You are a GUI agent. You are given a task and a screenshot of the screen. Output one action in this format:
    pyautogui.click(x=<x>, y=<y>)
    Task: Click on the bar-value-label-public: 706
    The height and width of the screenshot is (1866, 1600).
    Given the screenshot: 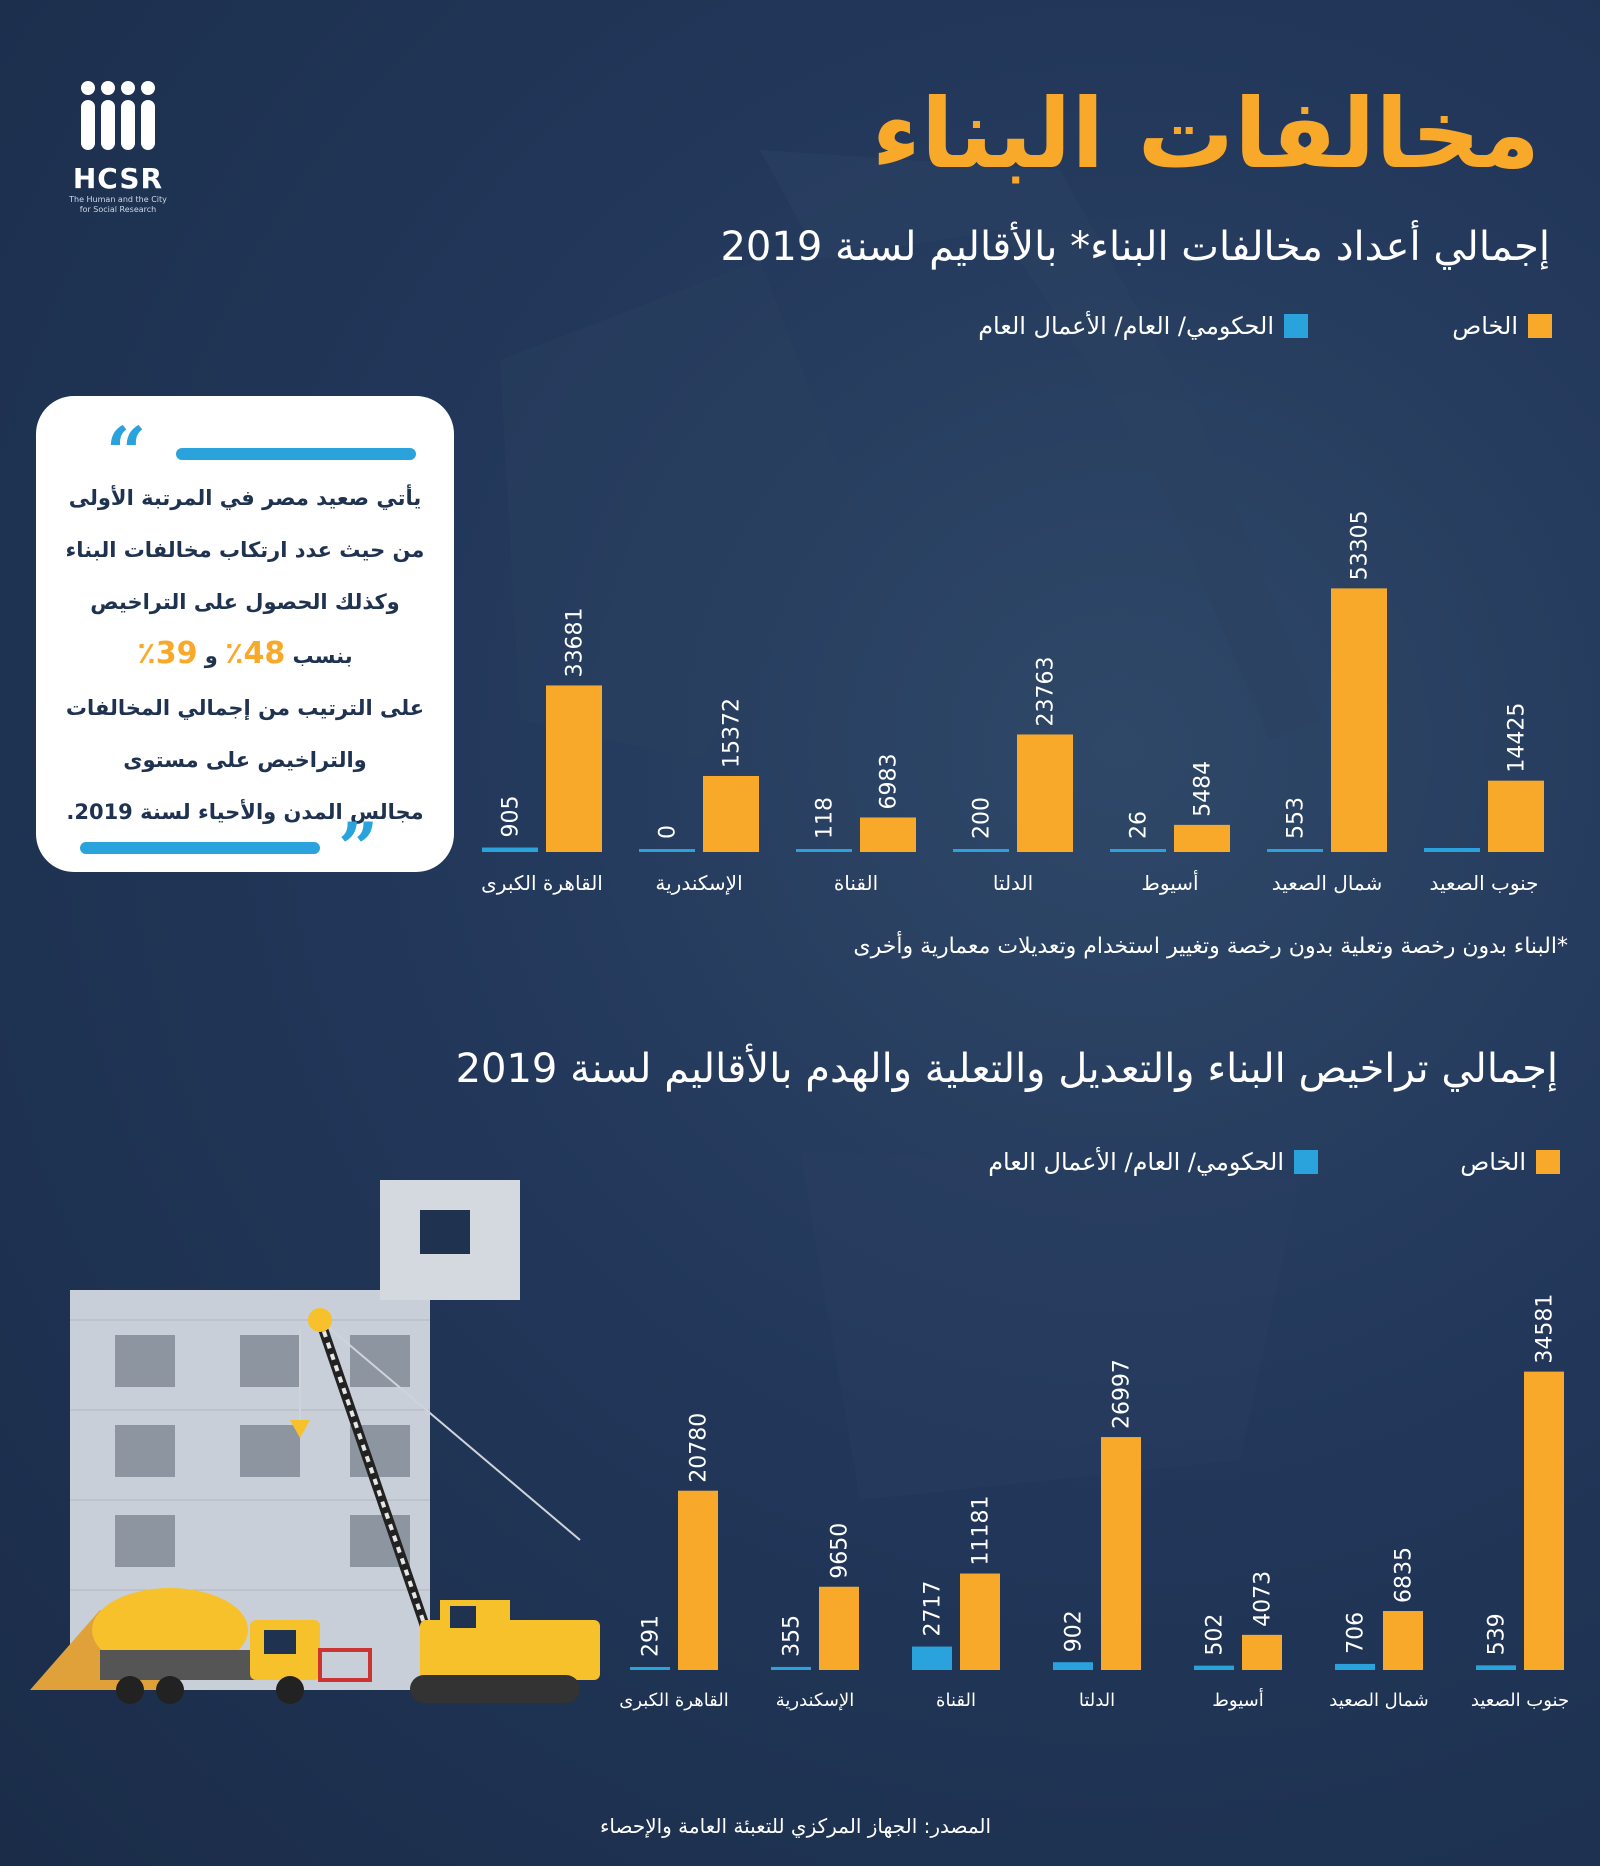 What is the action you would take?
    pyautogui.click(x=1356, y=1633)
    